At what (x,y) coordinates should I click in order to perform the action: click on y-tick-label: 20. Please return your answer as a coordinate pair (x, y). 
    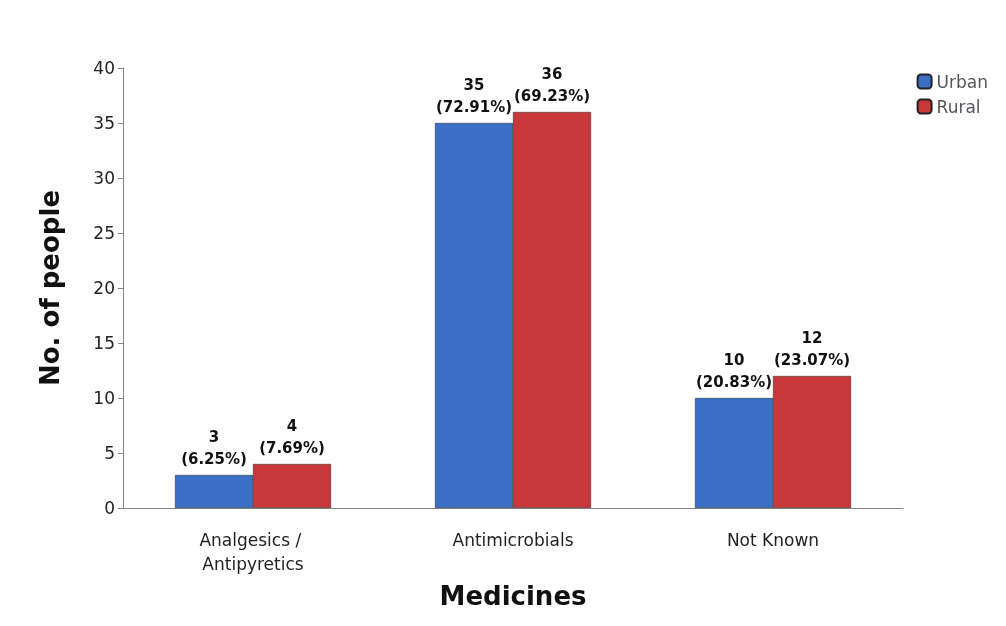
    Looking at the image, I should click on (104, 288).